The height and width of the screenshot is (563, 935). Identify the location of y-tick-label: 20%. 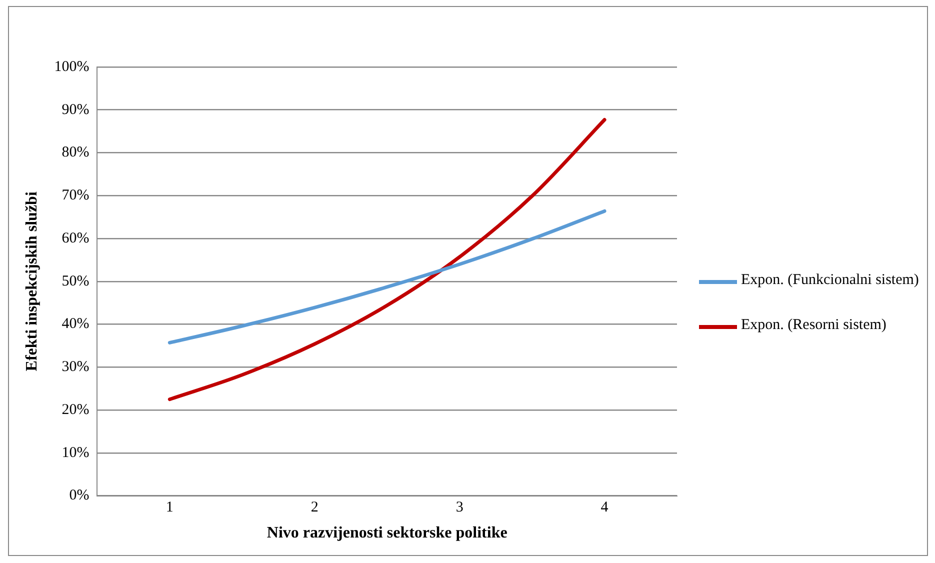
(76, 410).